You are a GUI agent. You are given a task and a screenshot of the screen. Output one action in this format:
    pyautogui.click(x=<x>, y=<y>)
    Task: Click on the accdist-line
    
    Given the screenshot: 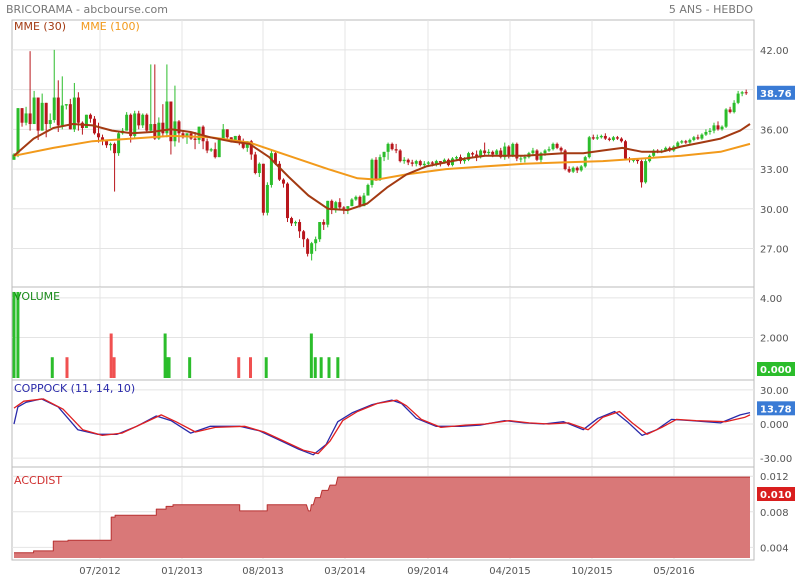 What is the action you would take?
    pyautogui.click(x=382, y=515)
    